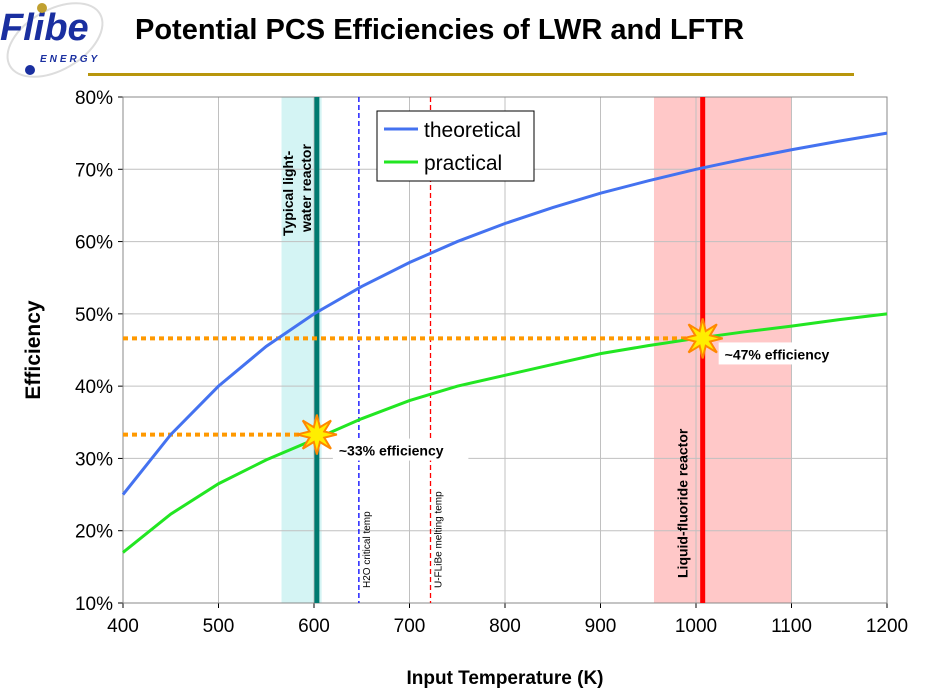  Describe the element at coordinates (94, 532) in the screenshot. I see `y-tick-label: 20%` at that location.